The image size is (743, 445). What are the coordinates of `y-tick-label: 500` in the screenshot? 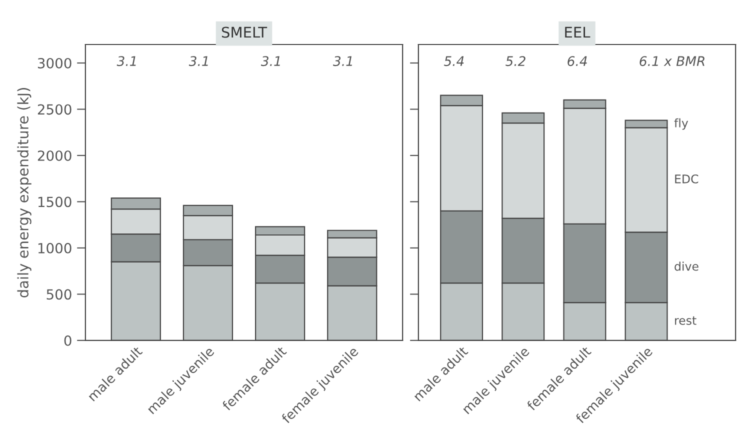 It's located at (59, 294).